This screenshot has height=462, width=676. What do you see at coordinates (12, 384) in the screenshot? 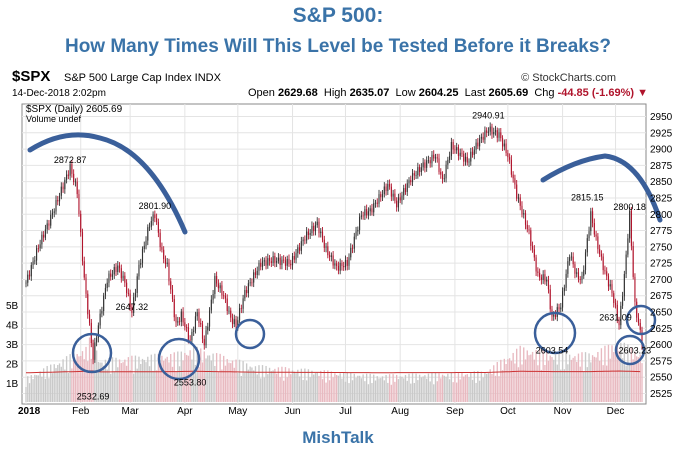
I see `volume-tick-label: 1B` at bounding box center [12, 384].